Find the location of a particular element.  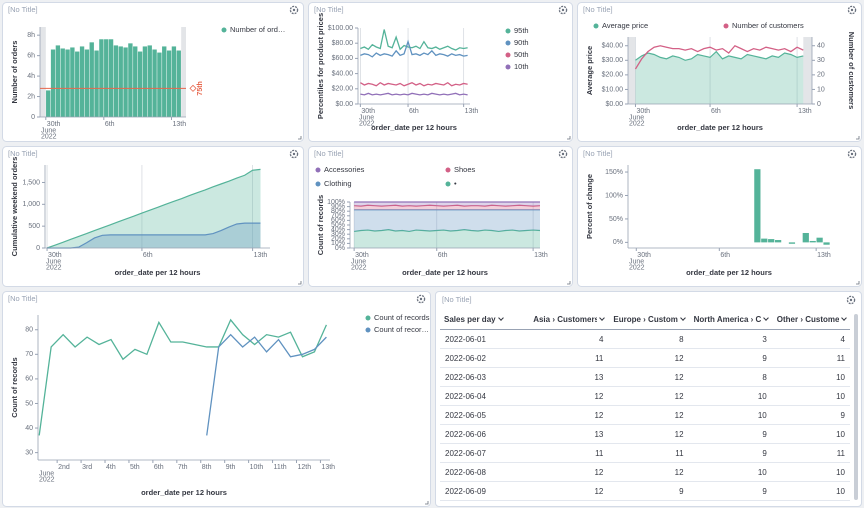

area-line is located at coordinates (447, 230).